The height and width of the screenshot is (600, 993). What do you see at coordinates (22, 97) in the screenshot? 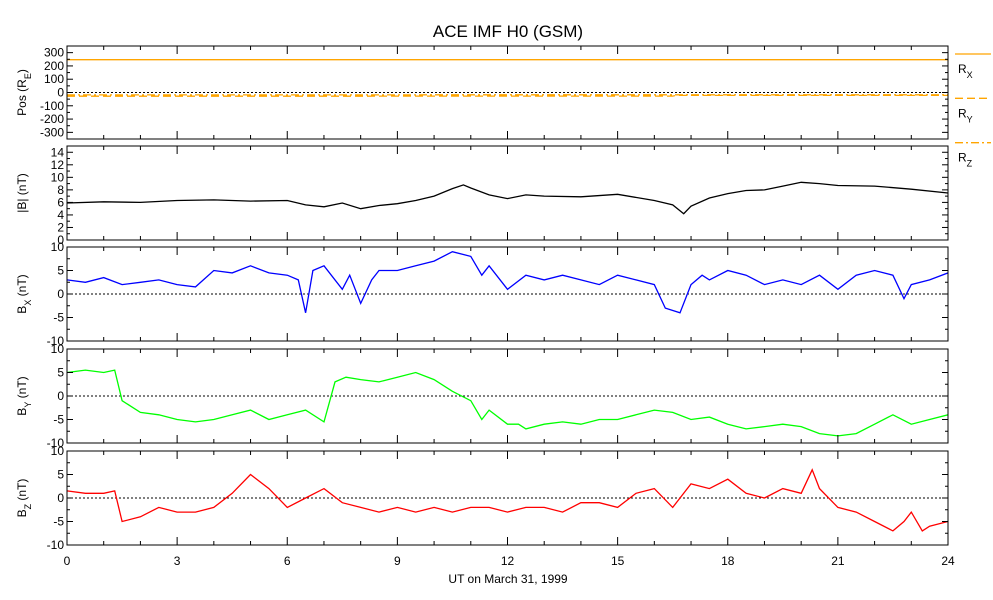
I see `ylabel-pos-base: Pos (R` at bounding box center [22, 97].